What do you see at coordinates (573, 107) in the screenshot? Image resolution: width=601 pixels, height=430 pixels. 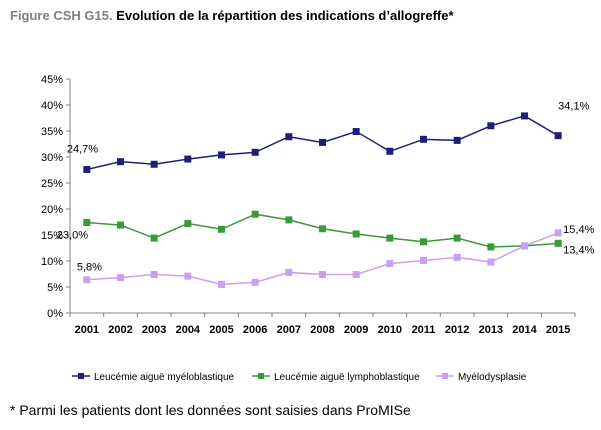 I see `data-label: 34,1%` at bounding box center [573, 107].